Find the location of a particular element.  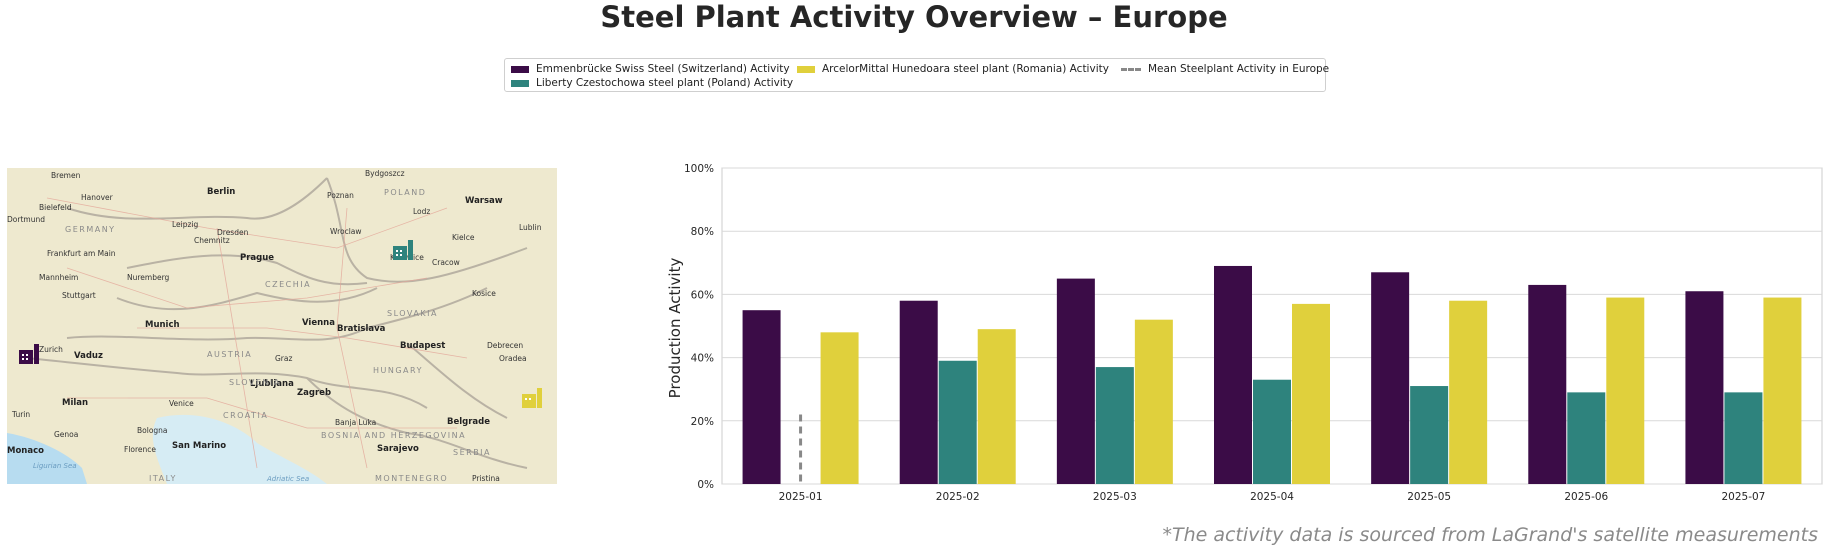

switzerland-plant-icon is located at coordinates (29, 354).